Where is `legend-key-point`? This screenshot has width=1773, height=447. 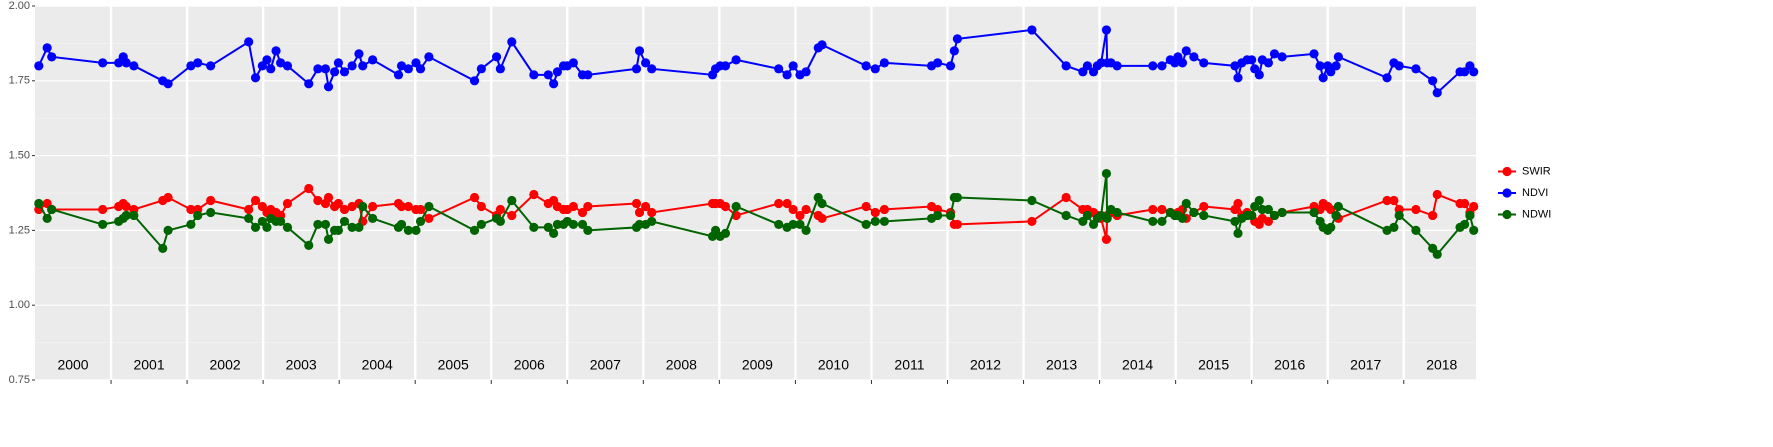
legend-key-point is located at coordinates (1507, 214).